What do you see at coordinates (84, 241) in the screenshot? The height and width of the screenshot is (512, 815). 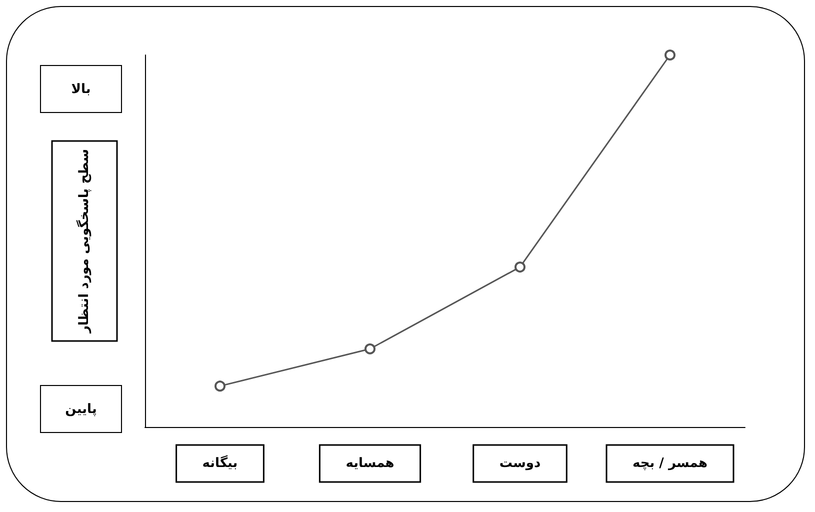 I see `y-axis-title: سطح پاسخگویی مورد انتظار` at bounding box center [84, 241].